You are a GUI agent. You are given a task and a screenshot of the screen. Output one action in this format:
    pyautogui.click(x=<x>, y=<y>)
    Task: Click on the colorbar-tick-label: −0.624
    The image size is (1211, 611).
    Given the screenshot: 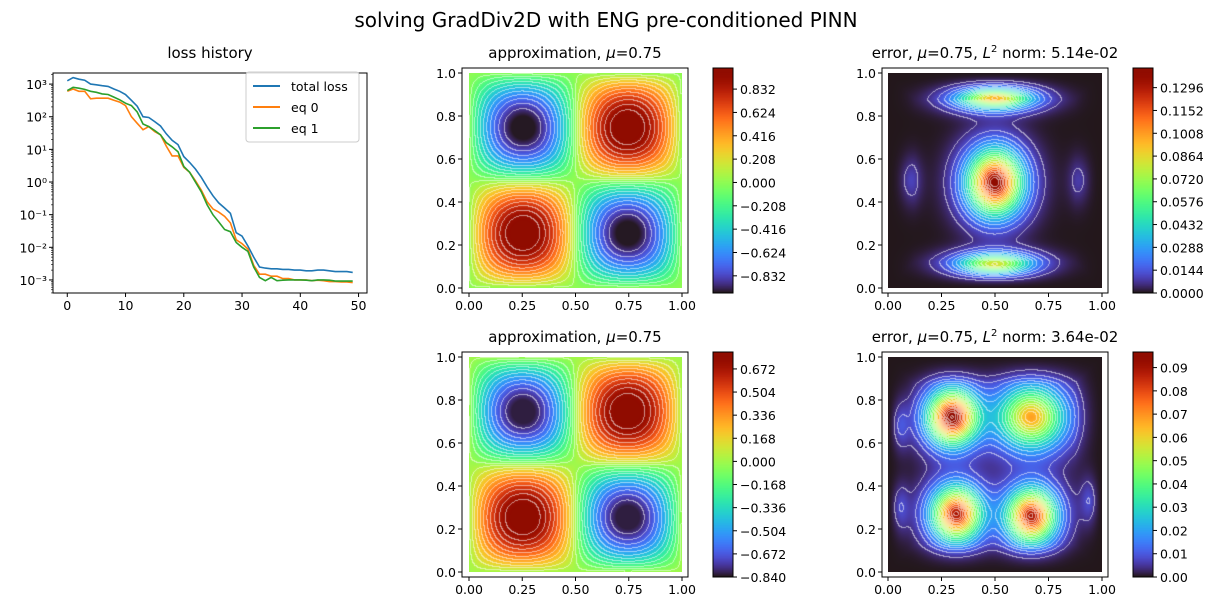 What is the action you would take?
    pyautogui.click(x=763, y=252)
    